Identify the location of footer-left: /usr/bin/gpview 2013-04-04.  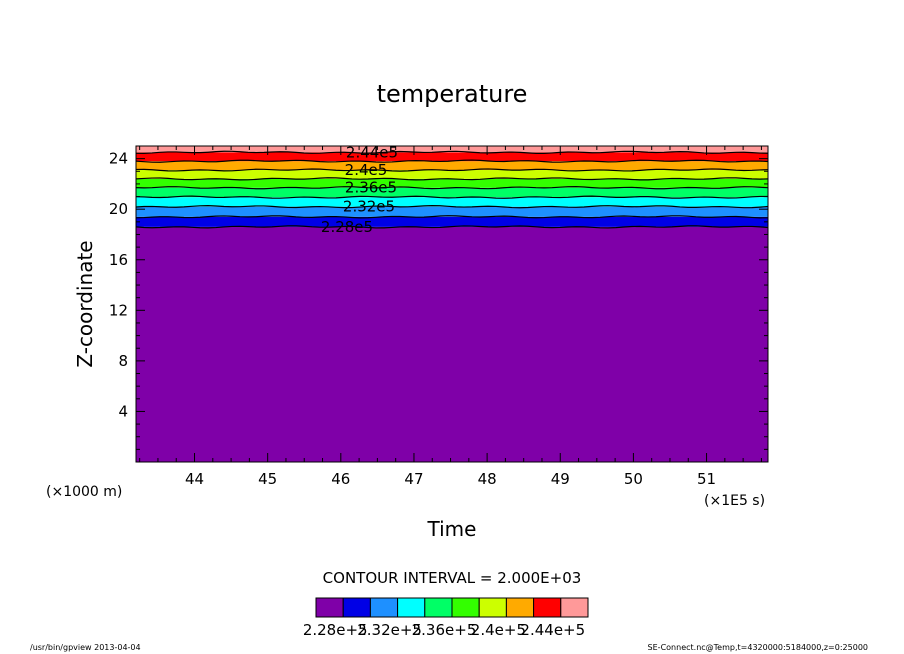
(85, 647).